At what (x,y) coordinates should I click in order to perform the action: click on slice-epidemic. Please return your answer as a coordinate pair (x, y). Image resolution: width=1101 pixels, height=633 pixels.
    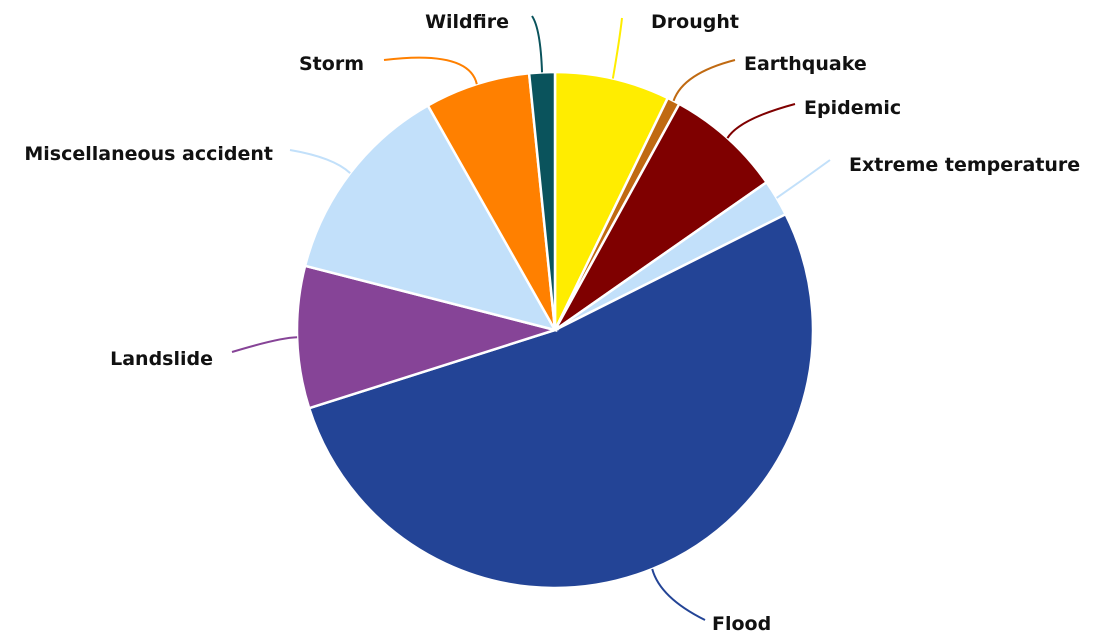
    Looking at the image, I should click on (661, 217).